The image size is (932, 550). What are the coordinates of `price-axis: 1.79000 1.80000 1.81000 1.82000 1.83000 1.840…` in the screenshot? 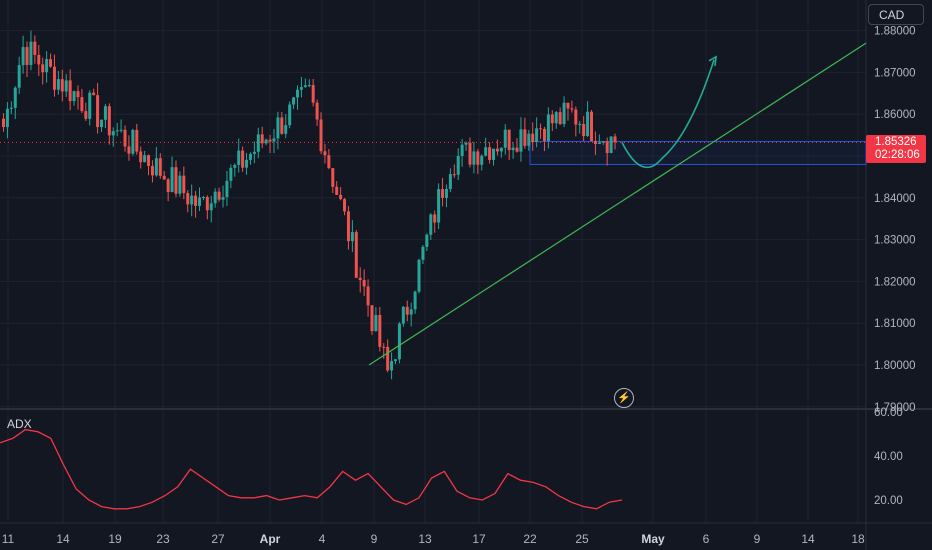 It's located at (895, 220).